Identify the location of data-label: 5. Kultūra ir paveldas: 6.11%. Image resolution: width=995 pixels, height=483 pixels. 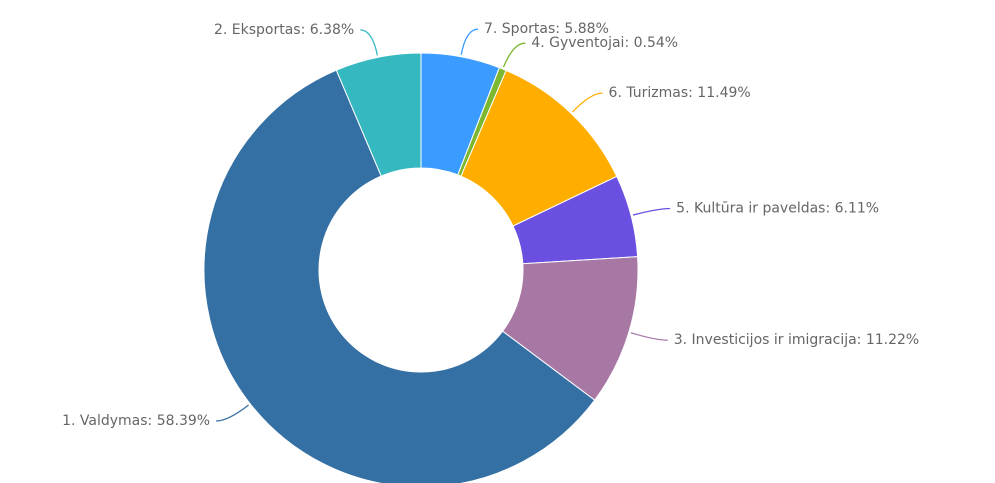
(777, 209).